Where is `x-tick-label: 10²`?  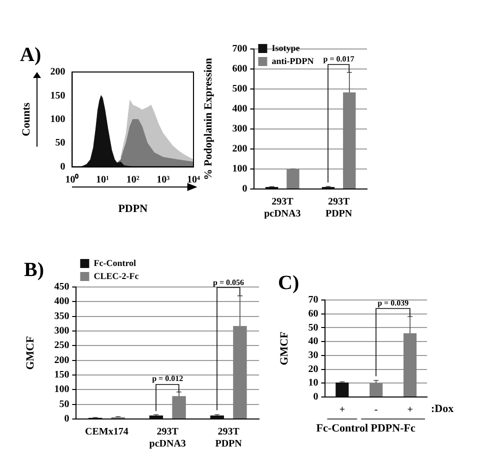
x-tick-label: 10² is located at coordinates (133, 180).